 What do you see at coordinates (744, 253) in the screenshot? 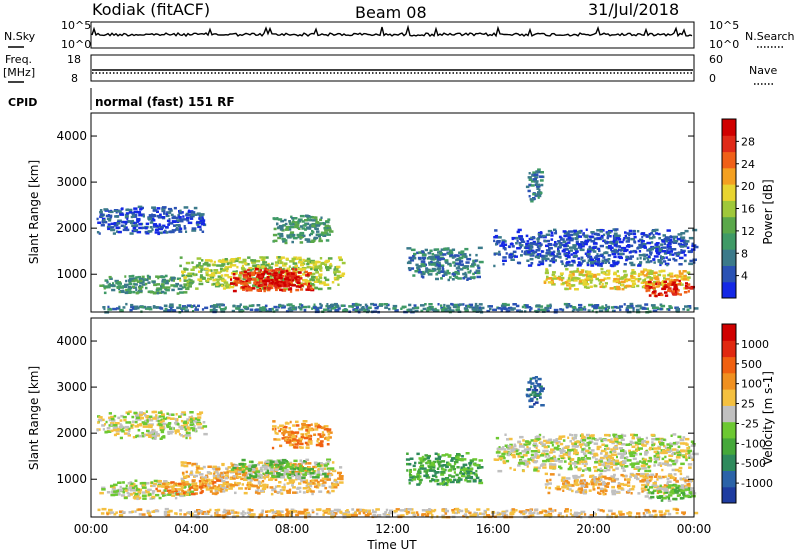
I see `colorbar-tick-label: 8` at bounding box center [744, 253].